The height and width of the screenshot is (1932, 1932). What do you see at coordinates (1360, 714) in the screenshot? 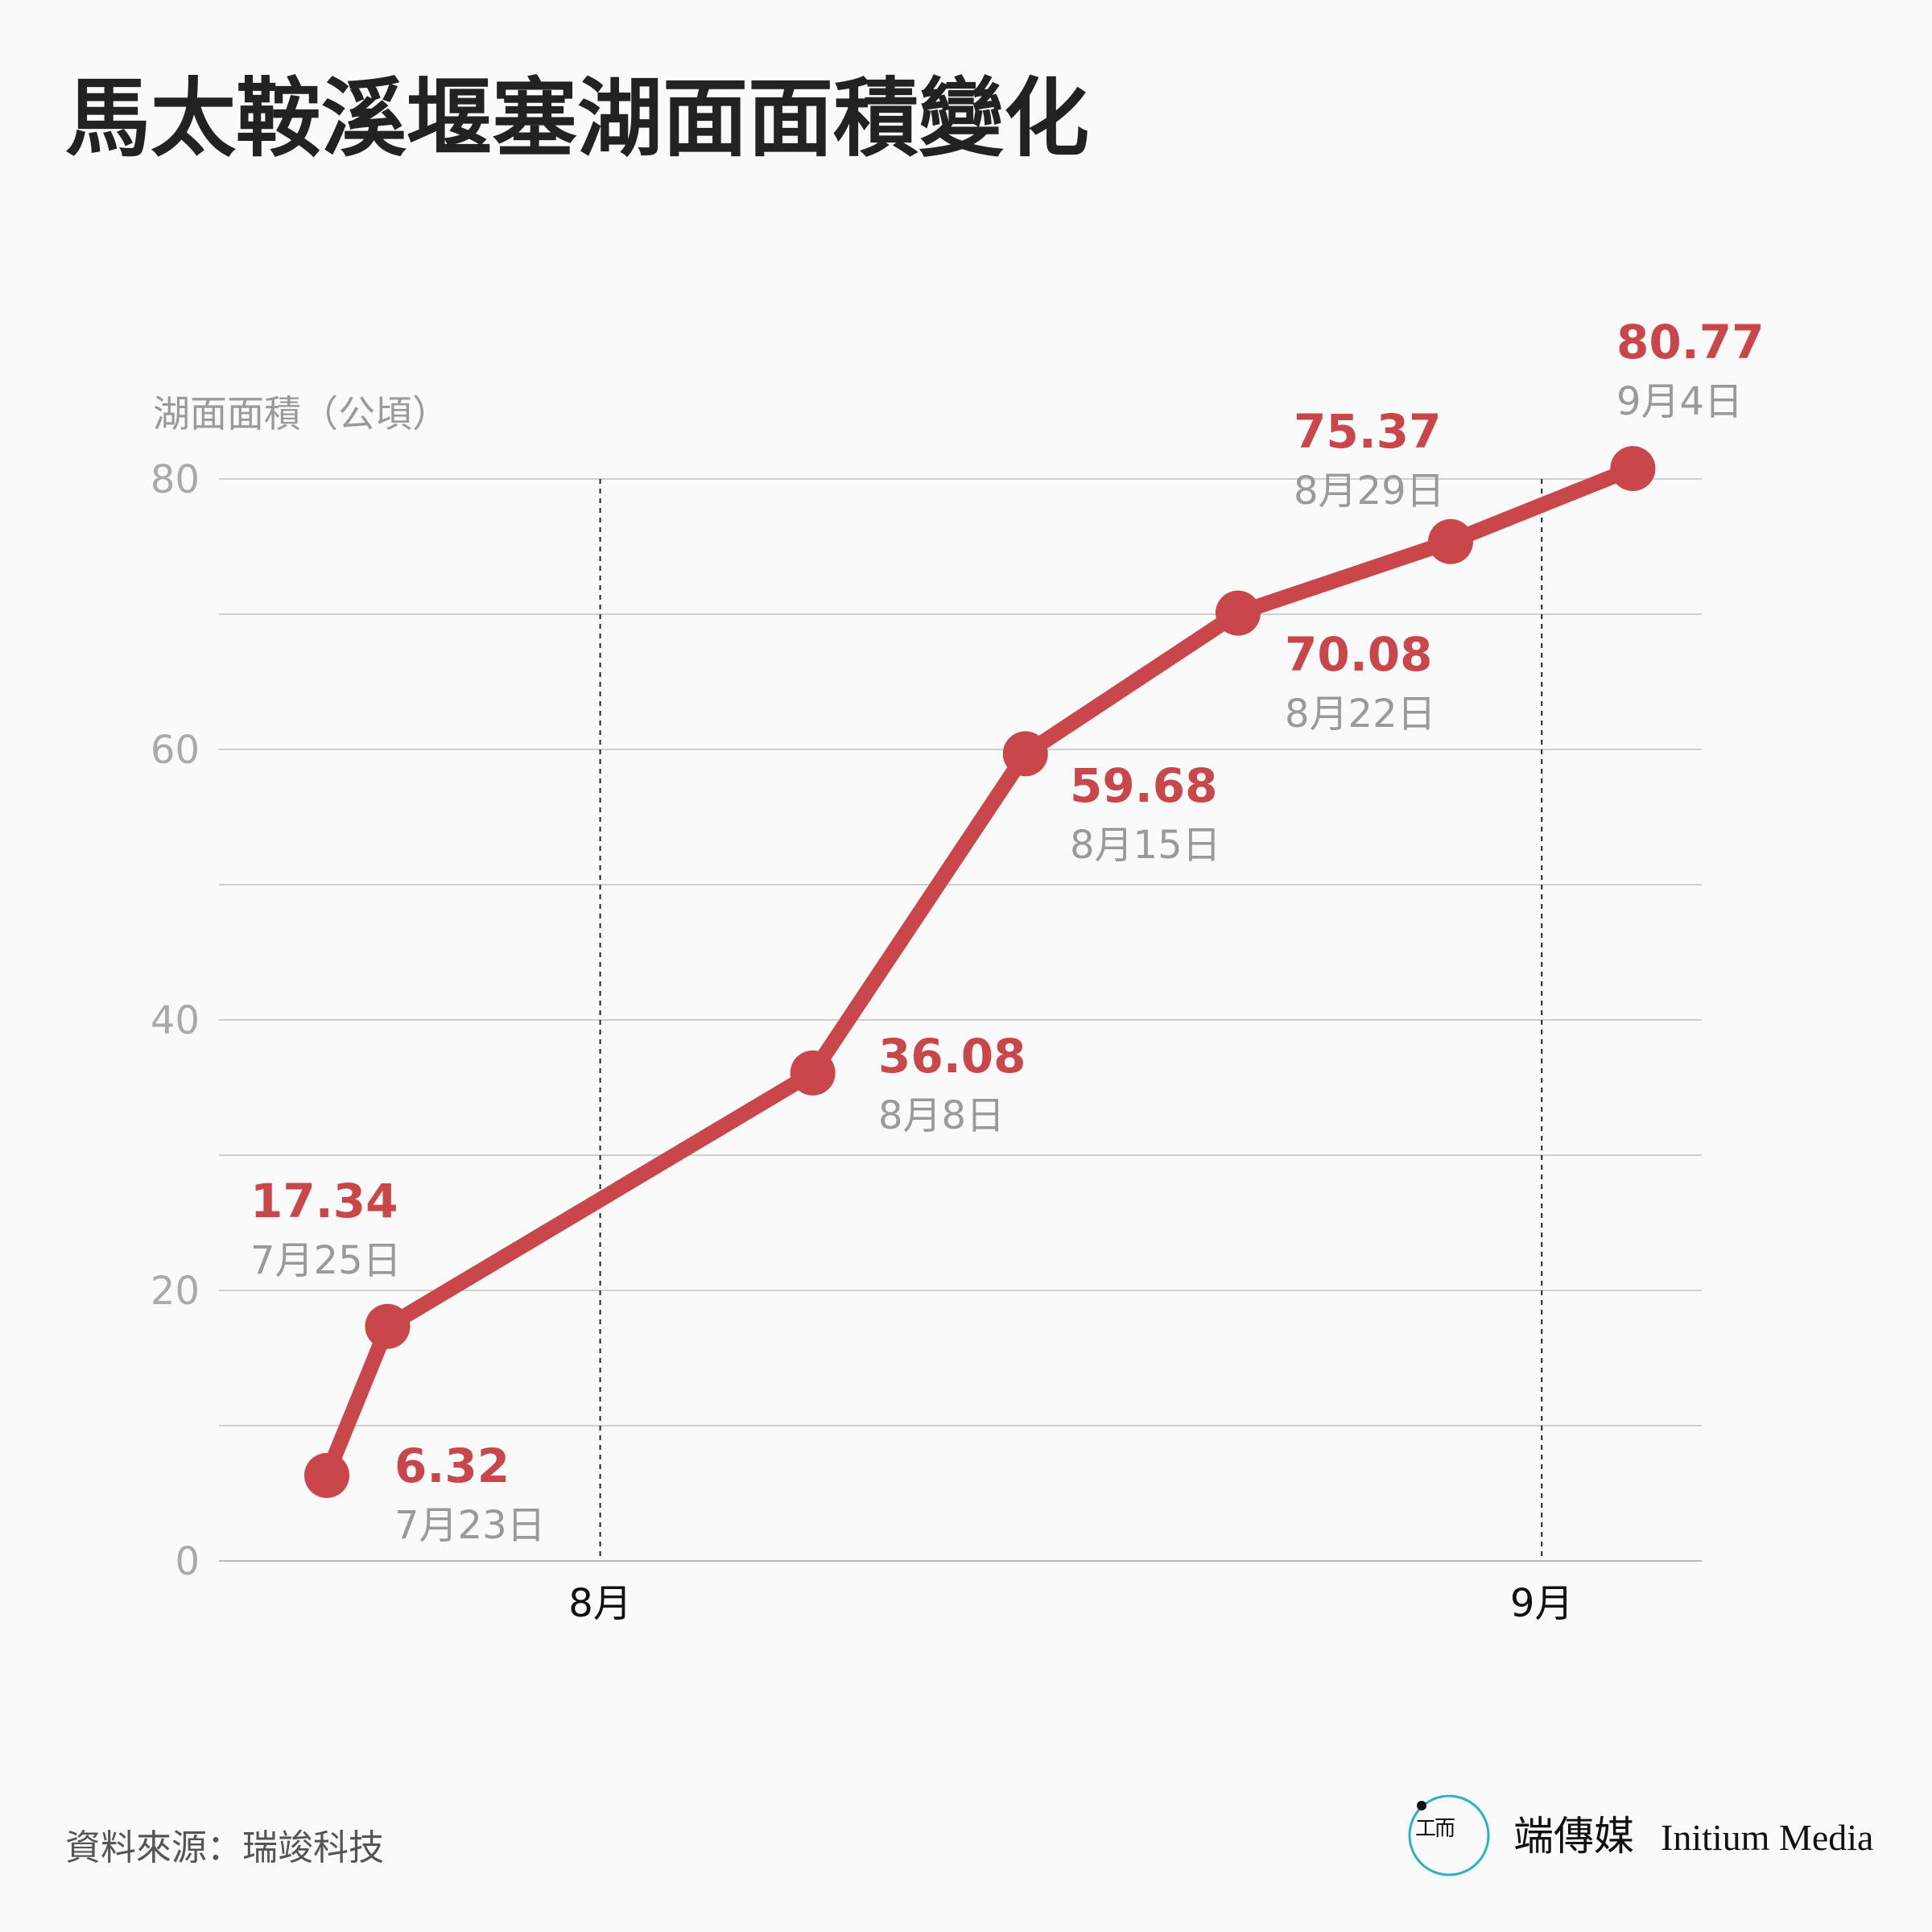
I see `data-date-label: 8月22日` at bounding box center [1360, 714].